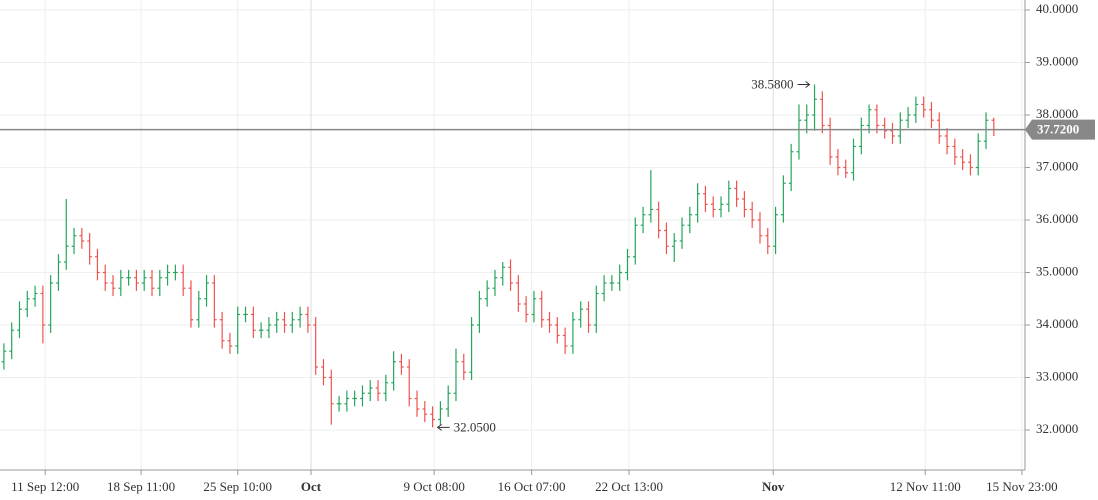 This screenshot has width=1098, height=500. I want to click on x-tick-label: 9 Oct 08:00, so click(433, 486).